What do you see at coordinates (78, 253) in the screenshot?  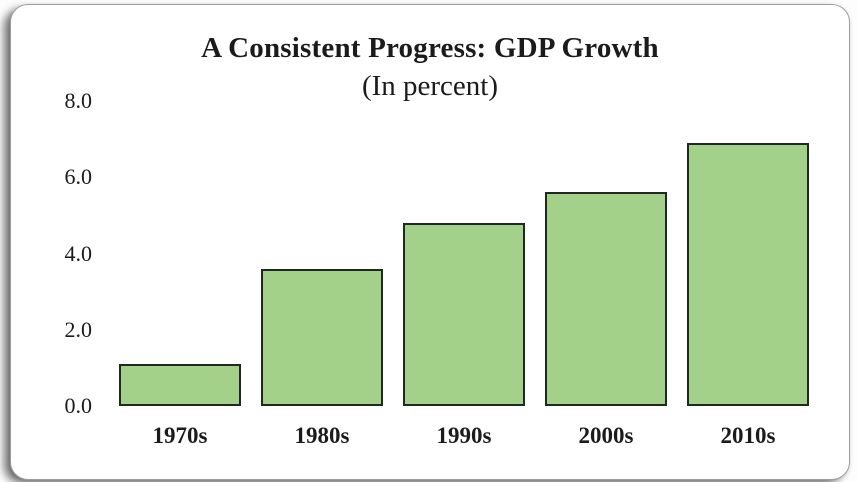 I see `y-tick-label: 4.0` at bounding box center [78, 253].